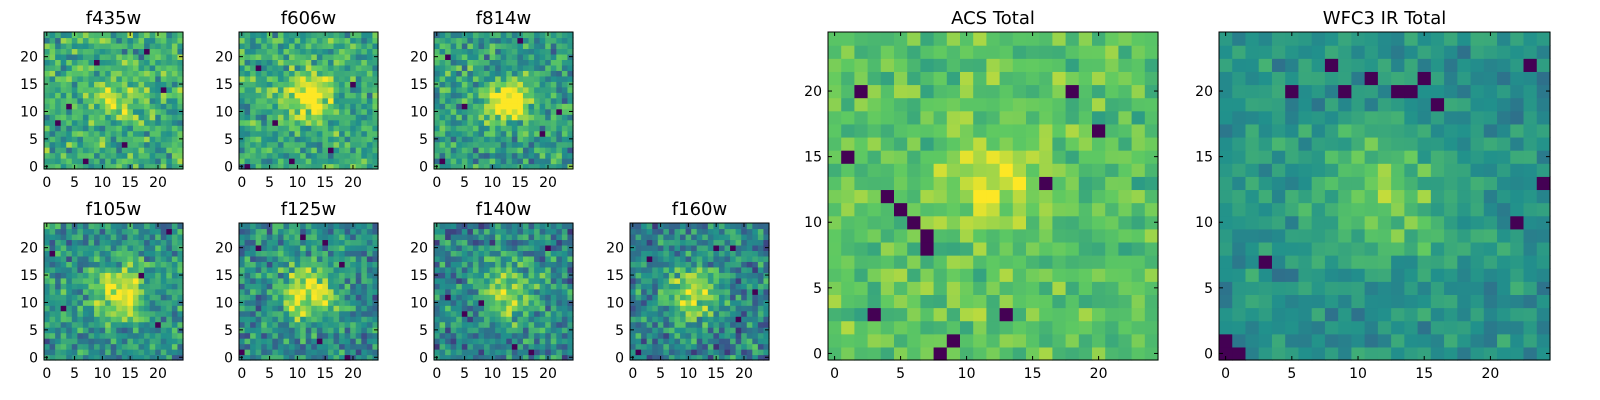 The height and width of the screenshot is (400, 1600). What do you see at coordinates (700, 292) in the screenshot?
I see `heatmap-cells` at bounding box center [700, 292].